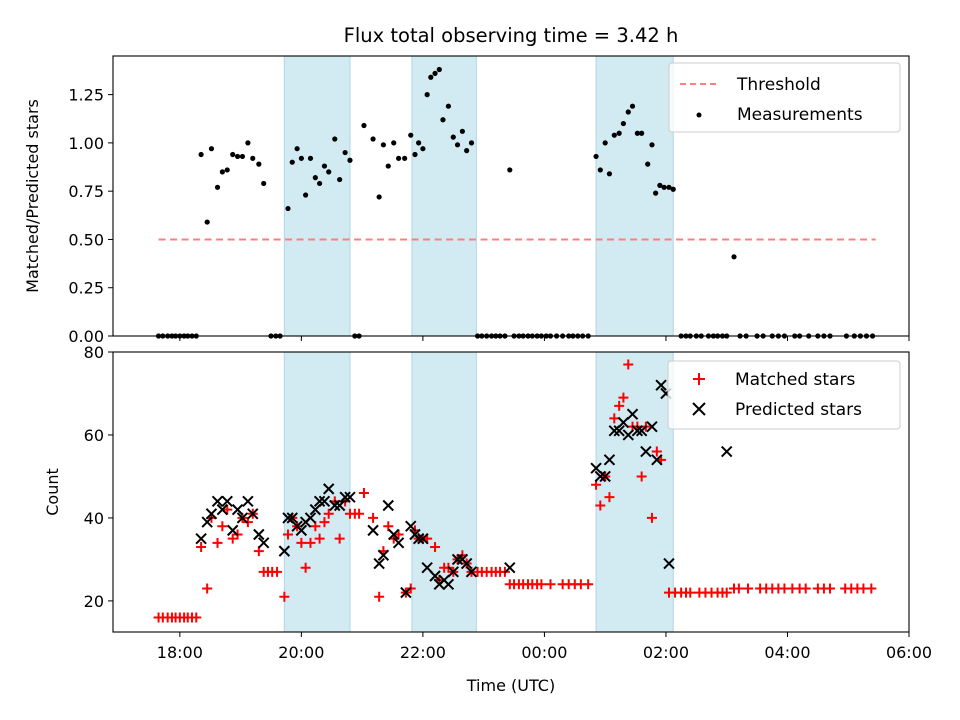  What do you see at coordinates (511, 35) in the screenshot?
I see `chart-title: Flux total observing time = 3.42 h` at bounding box center [511, 35].